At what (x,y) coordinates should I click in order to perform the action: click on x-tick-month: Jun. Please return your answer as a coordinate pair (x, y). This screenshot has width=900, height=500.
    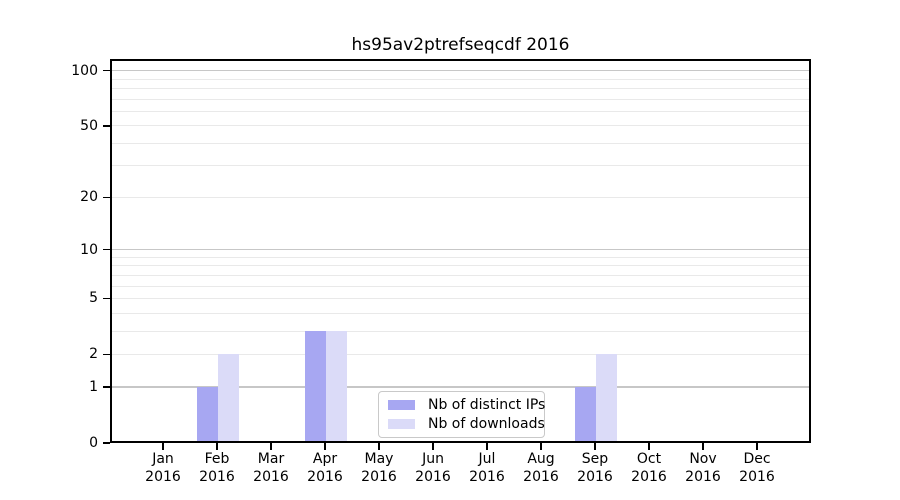
    Looking at the image, I should click on (433, 459).